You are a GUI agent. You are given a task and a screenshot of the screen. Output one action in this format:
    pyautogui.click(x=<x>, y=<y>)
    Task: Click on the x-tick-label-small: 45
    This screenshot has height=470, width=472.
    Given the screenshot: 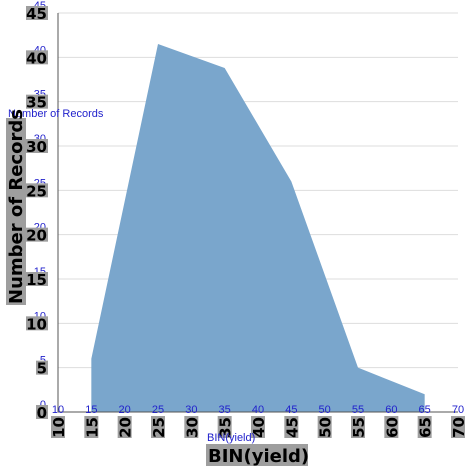 What is the action you would take?
    pyautogui.click(x=291, y=410)
    